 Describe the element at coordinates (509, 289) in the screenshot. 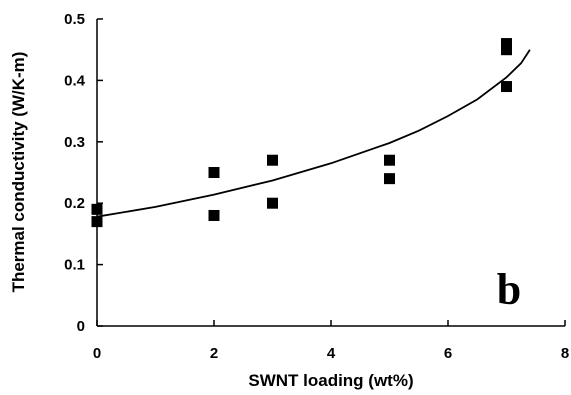

I see `panel-label: b` at that location.